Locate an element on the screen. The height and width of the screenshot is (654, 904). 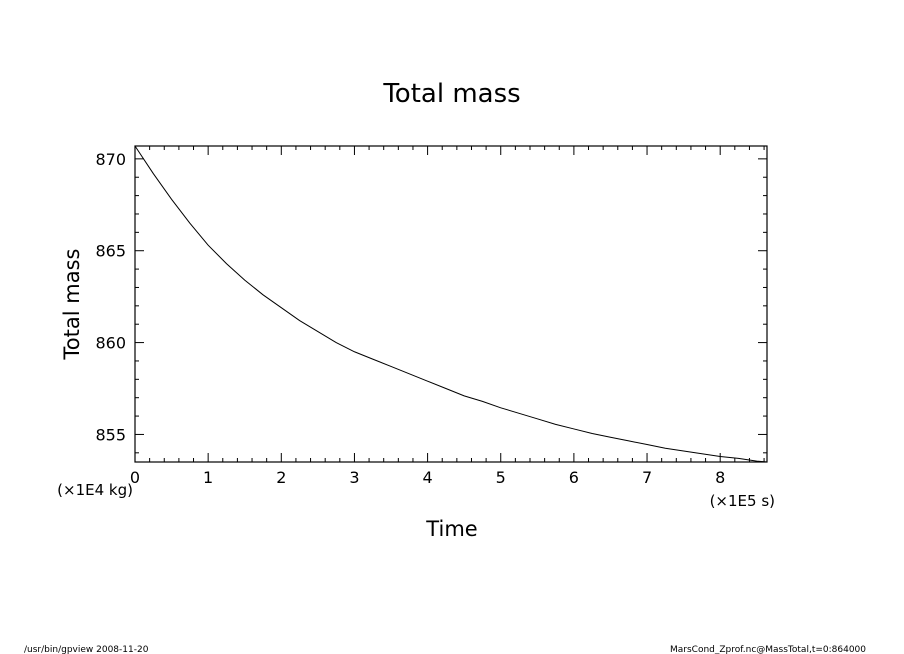
y-tick-label: 865 is located at coordinates (110, 251).